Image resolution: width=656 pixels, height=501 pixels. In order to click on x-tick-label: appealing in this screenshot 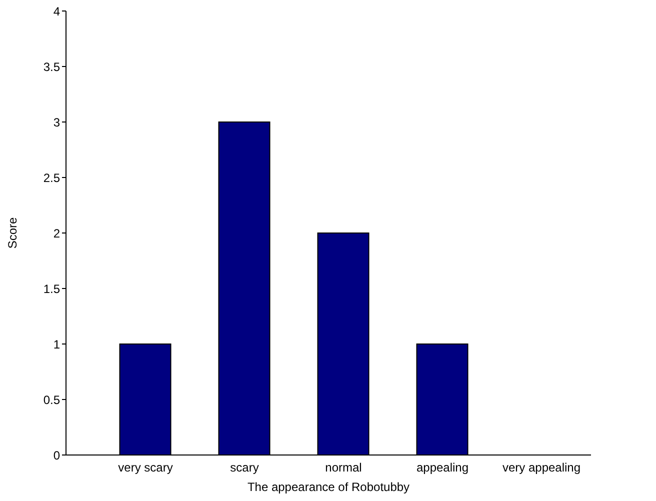, I will do `click(442, 467)`.